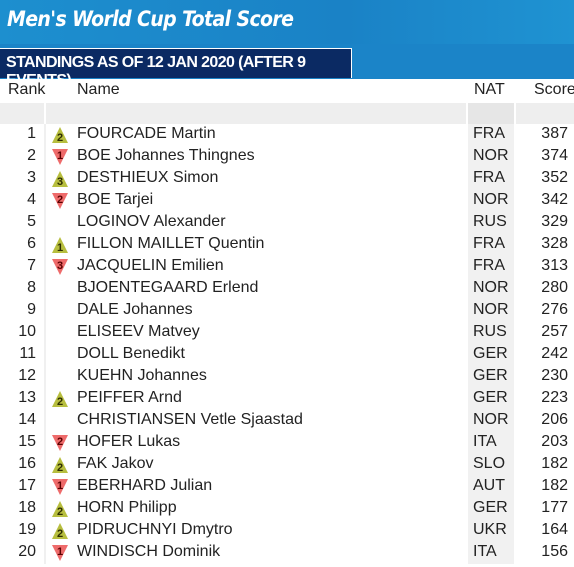 Image resolution: width=574 pixels, height=567 pixels. What do you see at coordinates (31, 287) in the screenshot?
I see `rank-cell: 8` at bounding box center [31, 287].